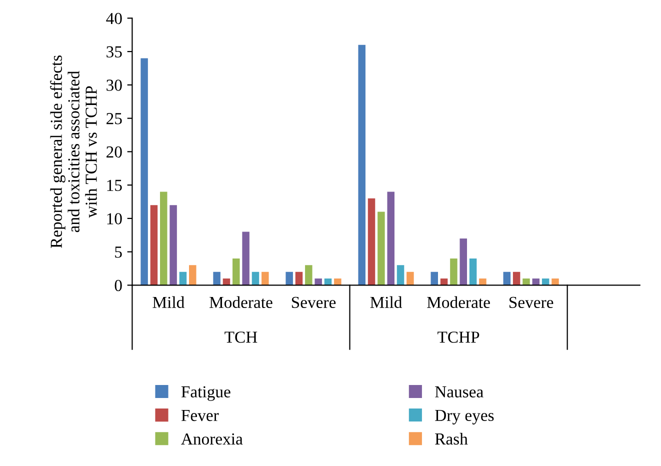 This screenshot has width=661, height=466. What do you see at coordinates (205, 393) in the screenshot?
I see `legend-label: Fatigue` at bounding box center [205, 393].